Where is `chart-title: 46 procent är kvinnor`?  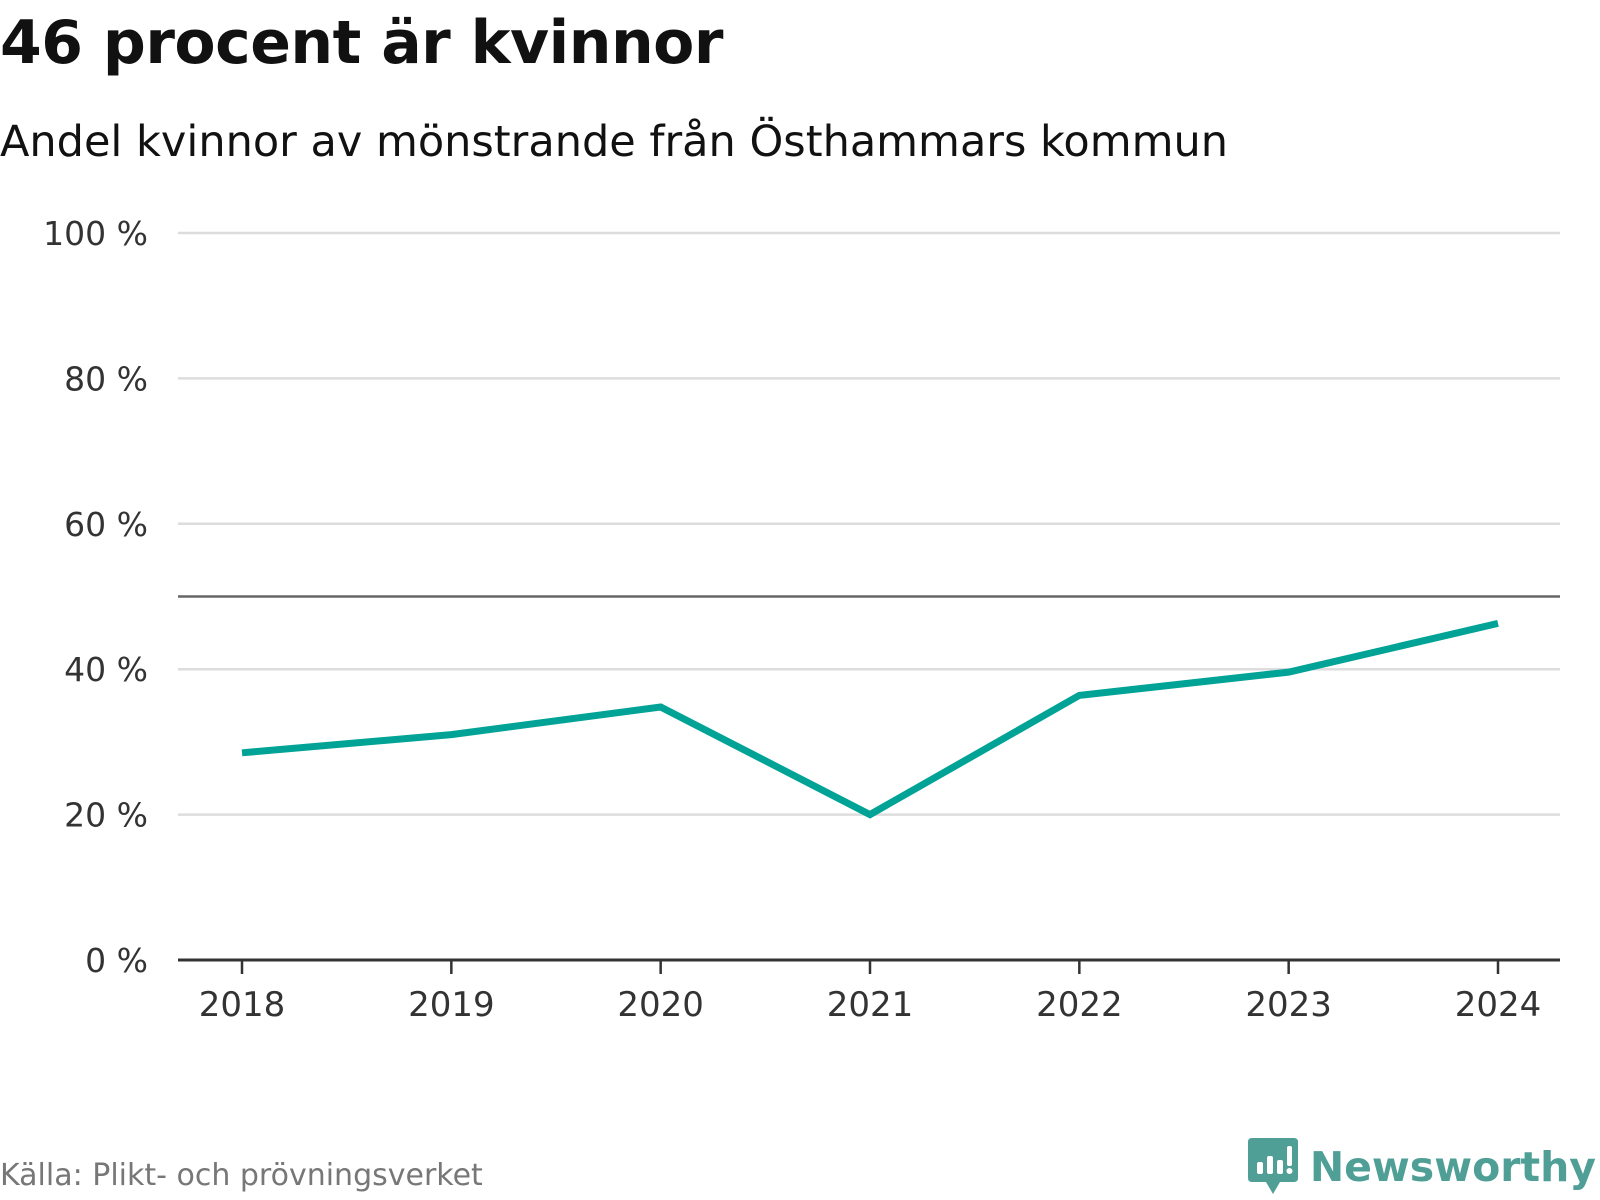
chart-title: 46 procent är kvinnor is located at coordinates (361, 43).